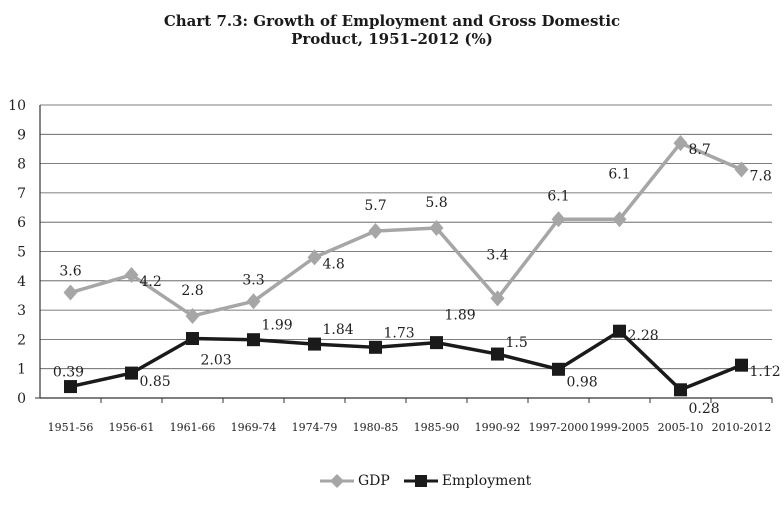 The height and width of the screenshot is (506, 784). Describe the element at coordinates (498, 427) in the screenshot. I see `x-tick-label: 1990-92` at that location.